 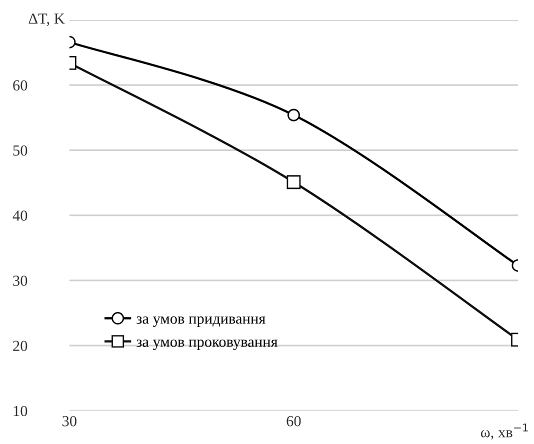 I want to click on legend-label: за умов придивання, so click(x=201, y=321).